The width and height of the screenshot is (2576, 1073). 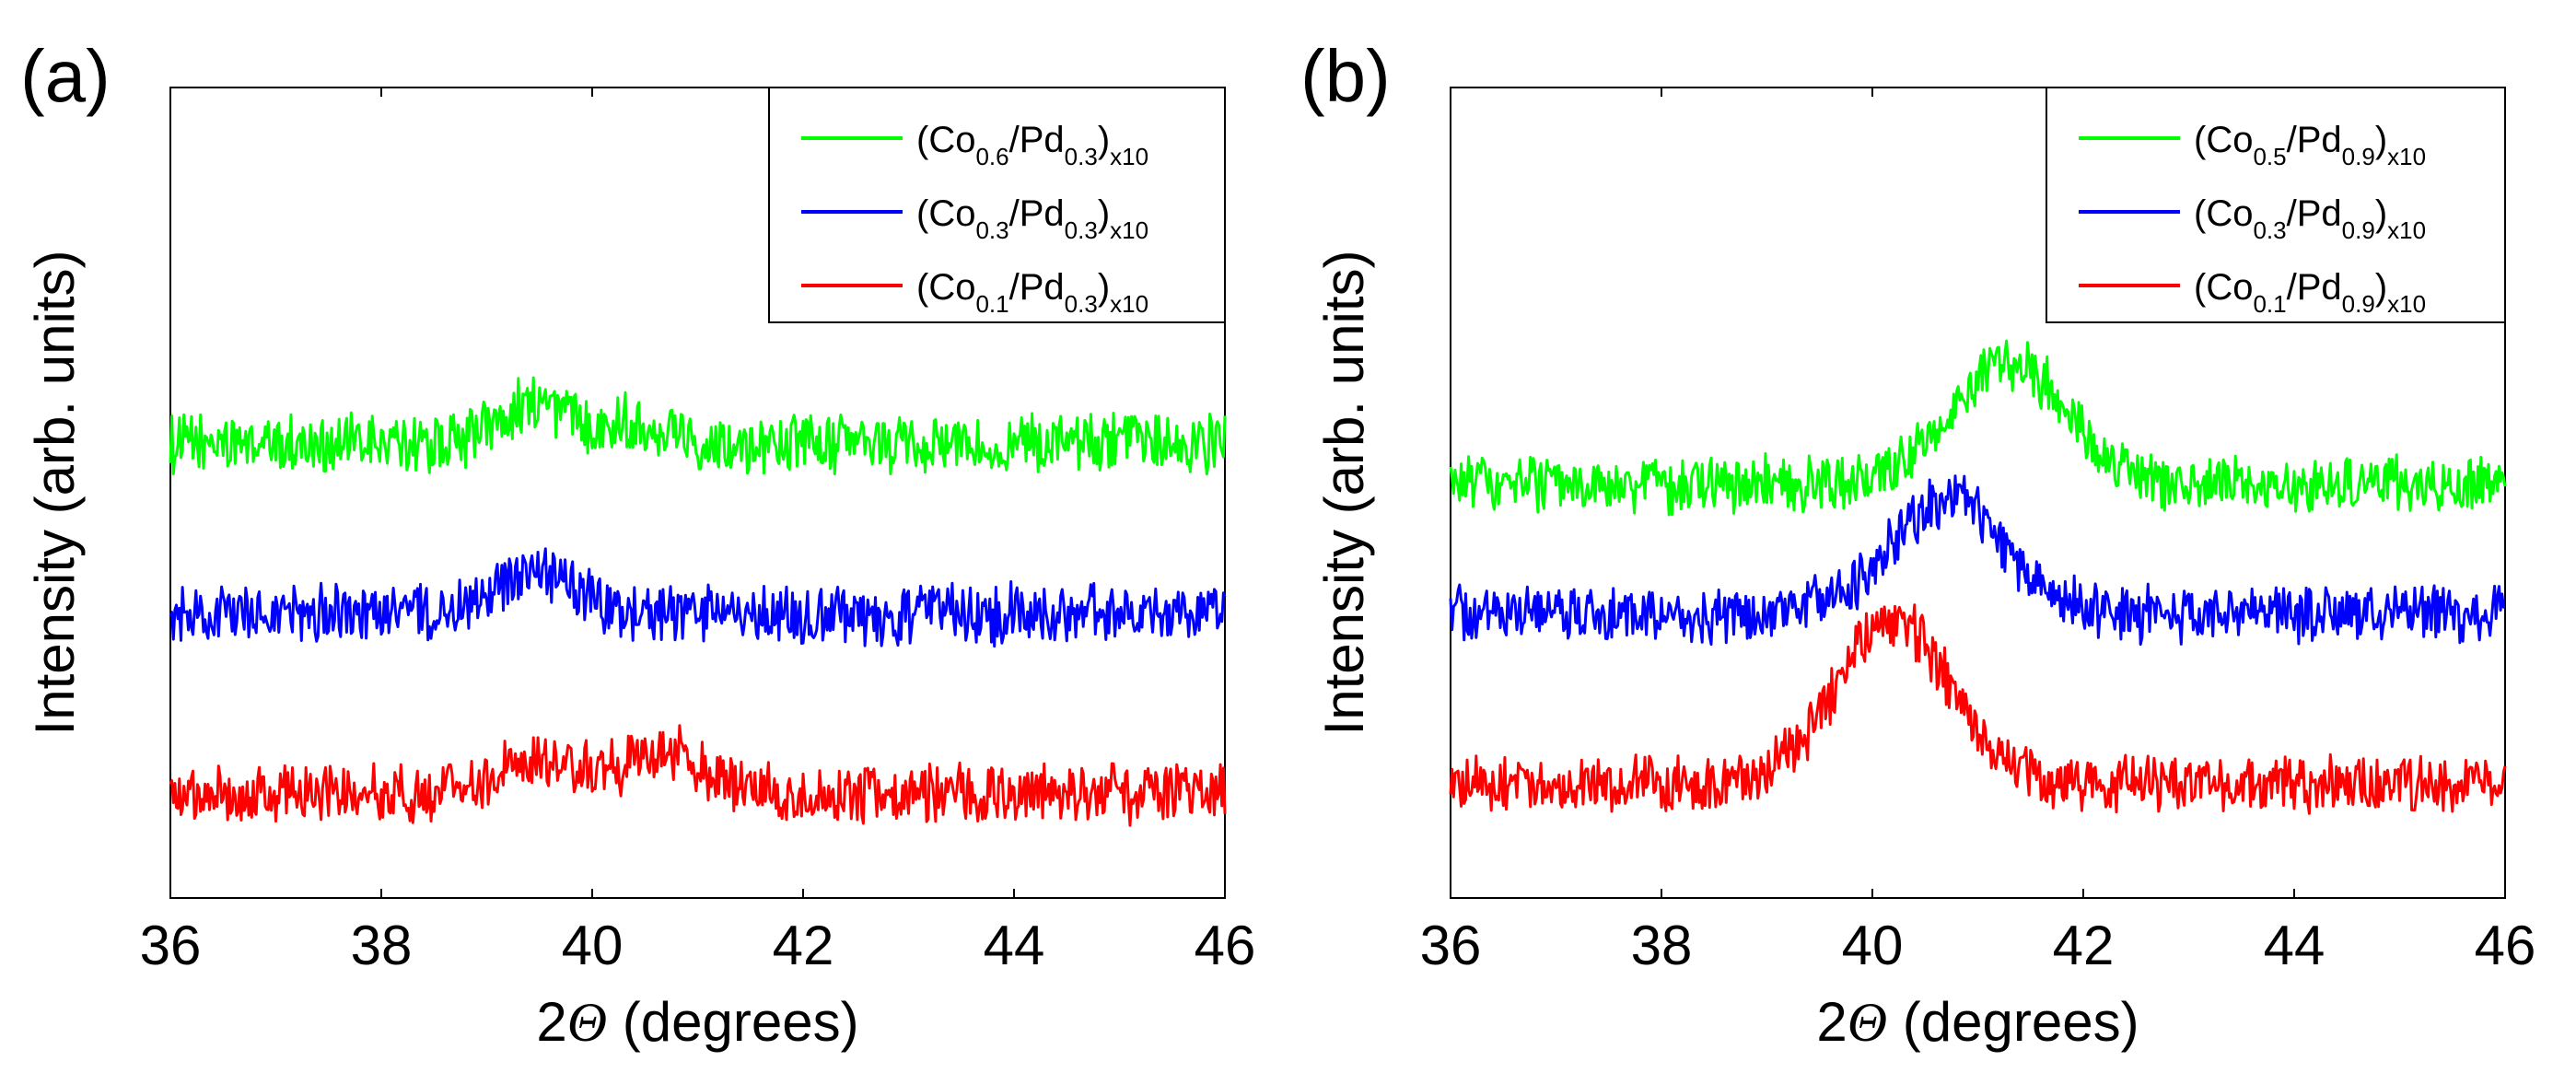 What do you see at coordinates (1345, 76) in the screenshot?
I see `panel-label: (b)` at bounding box center [1345, 76].